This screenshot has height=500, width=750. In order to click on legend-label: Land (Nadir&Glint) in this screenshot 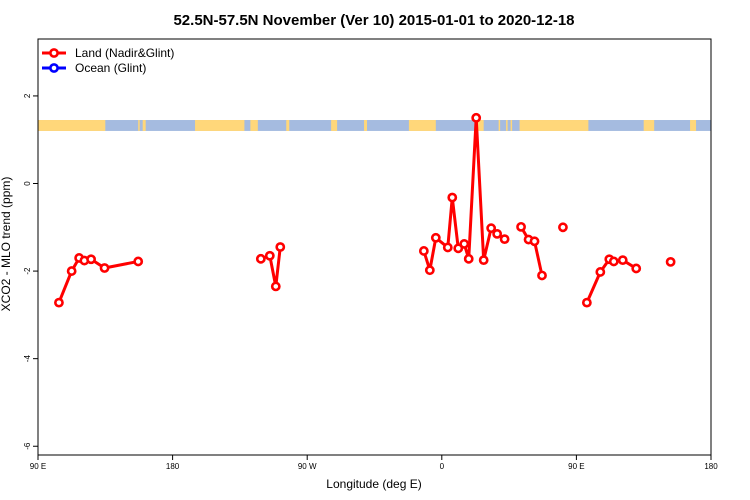, I will do `click(124, 53)`.